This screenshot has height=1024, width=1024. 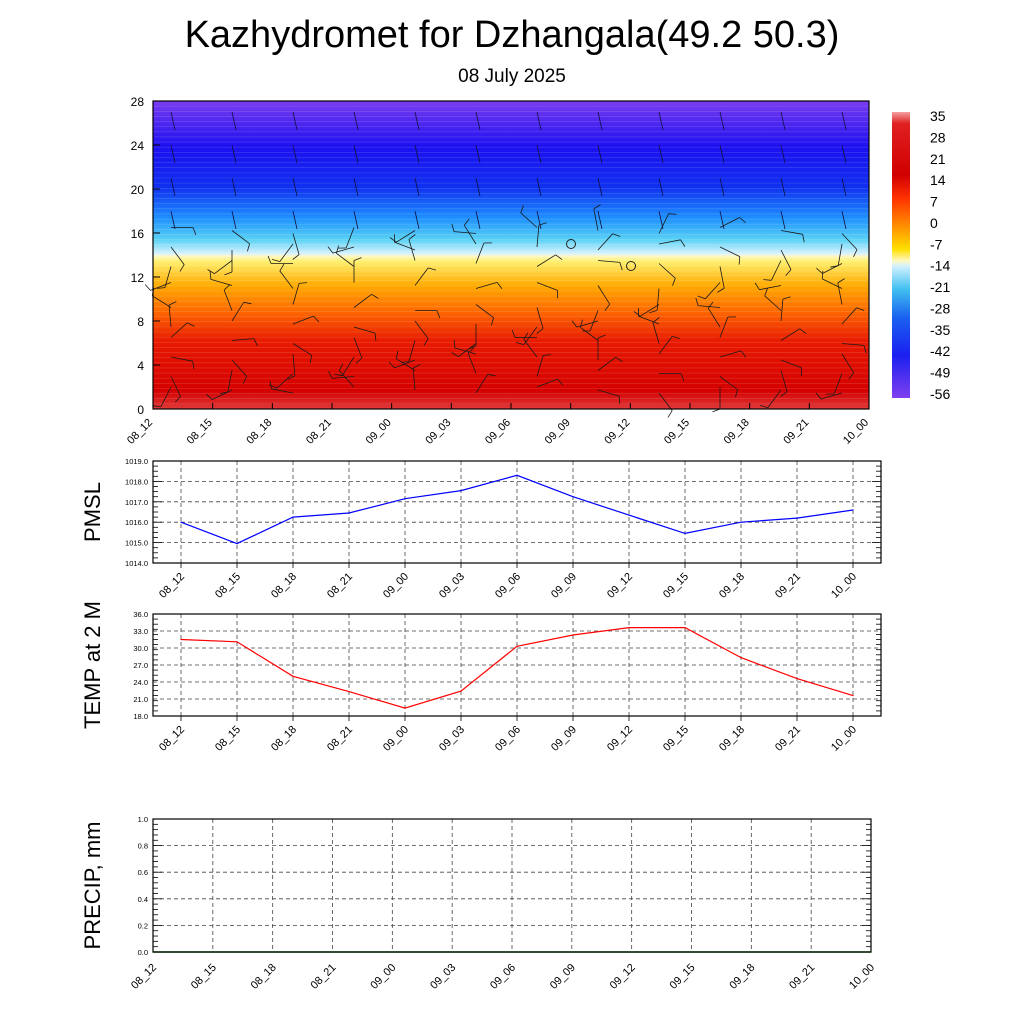 I want to click on x-tick-label: 09_12, so click(x=623, y=977).